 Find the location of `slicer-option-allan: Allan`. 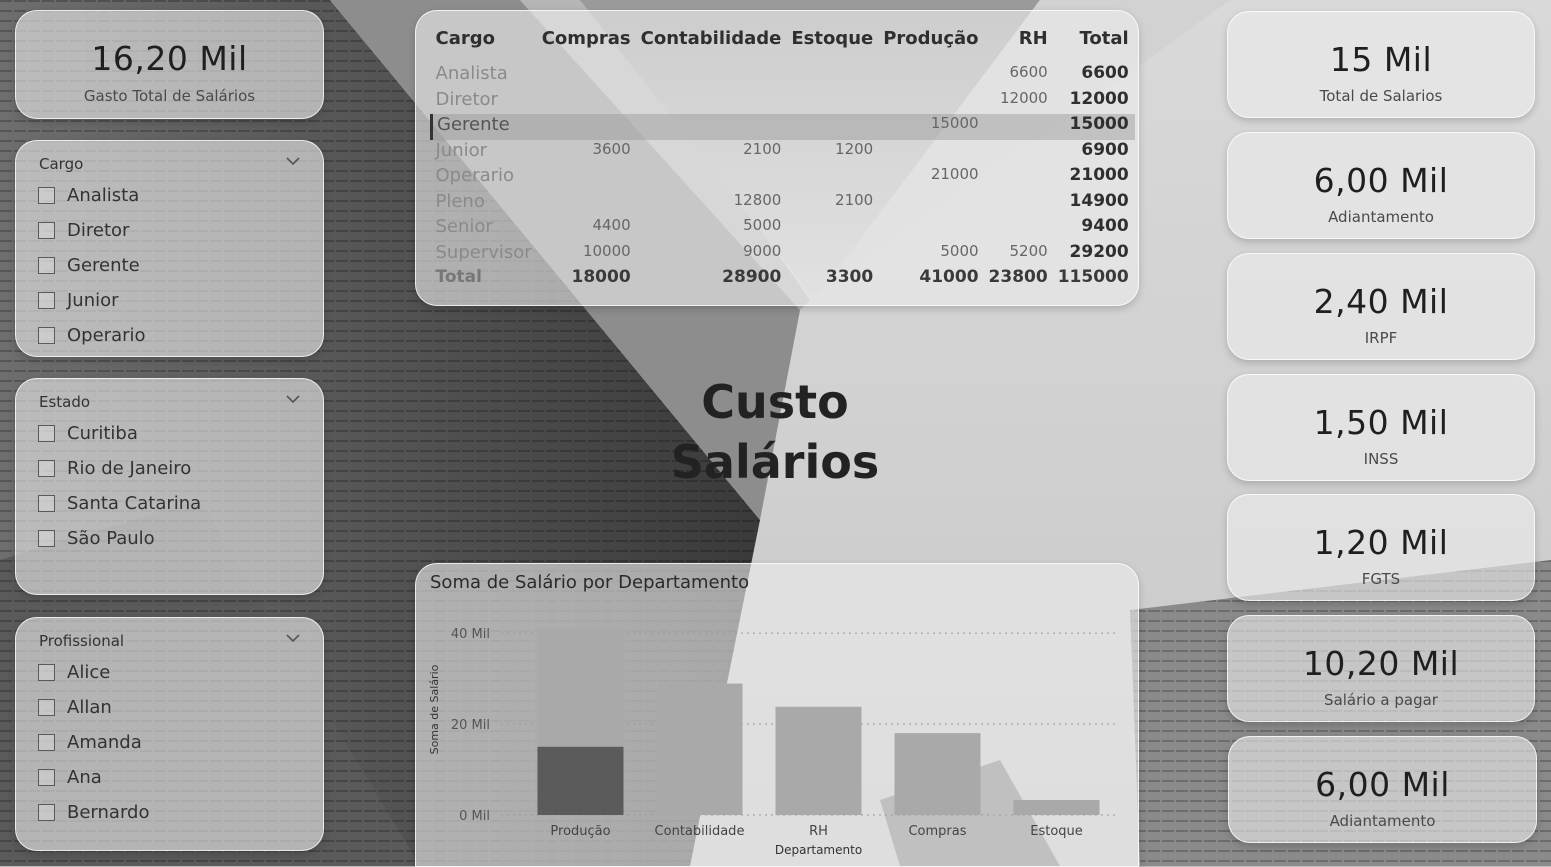

slicer-option-allan: Allan is located at coordinates (93, 714).